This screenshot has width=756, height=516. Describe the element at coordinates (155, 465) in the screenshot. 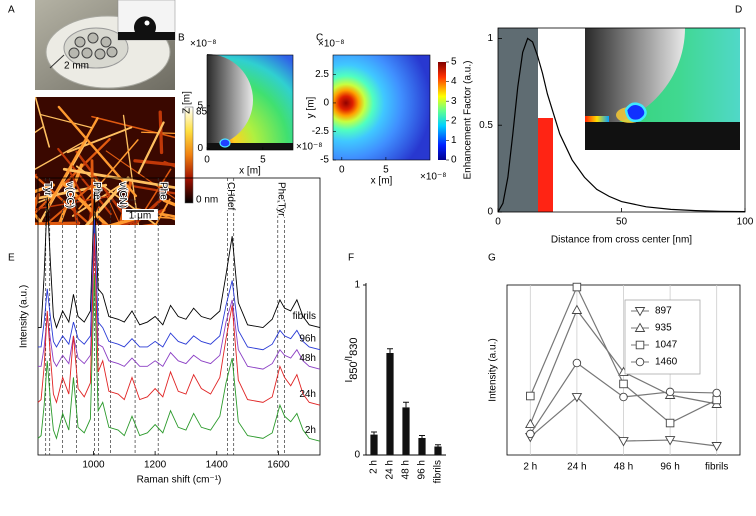

I see `x-tick-label: 1200` at that location.